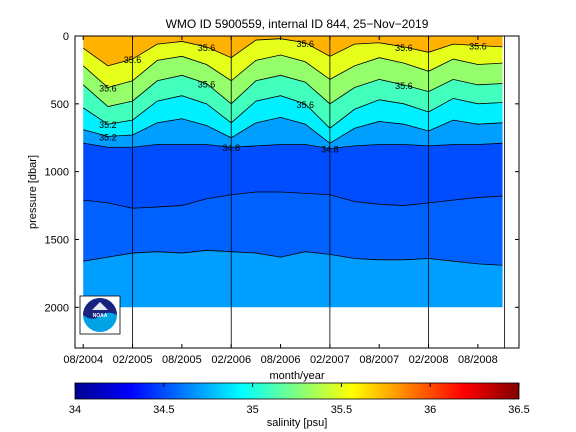  I want to click on y-tick-label: 2000, so click(57, 308).